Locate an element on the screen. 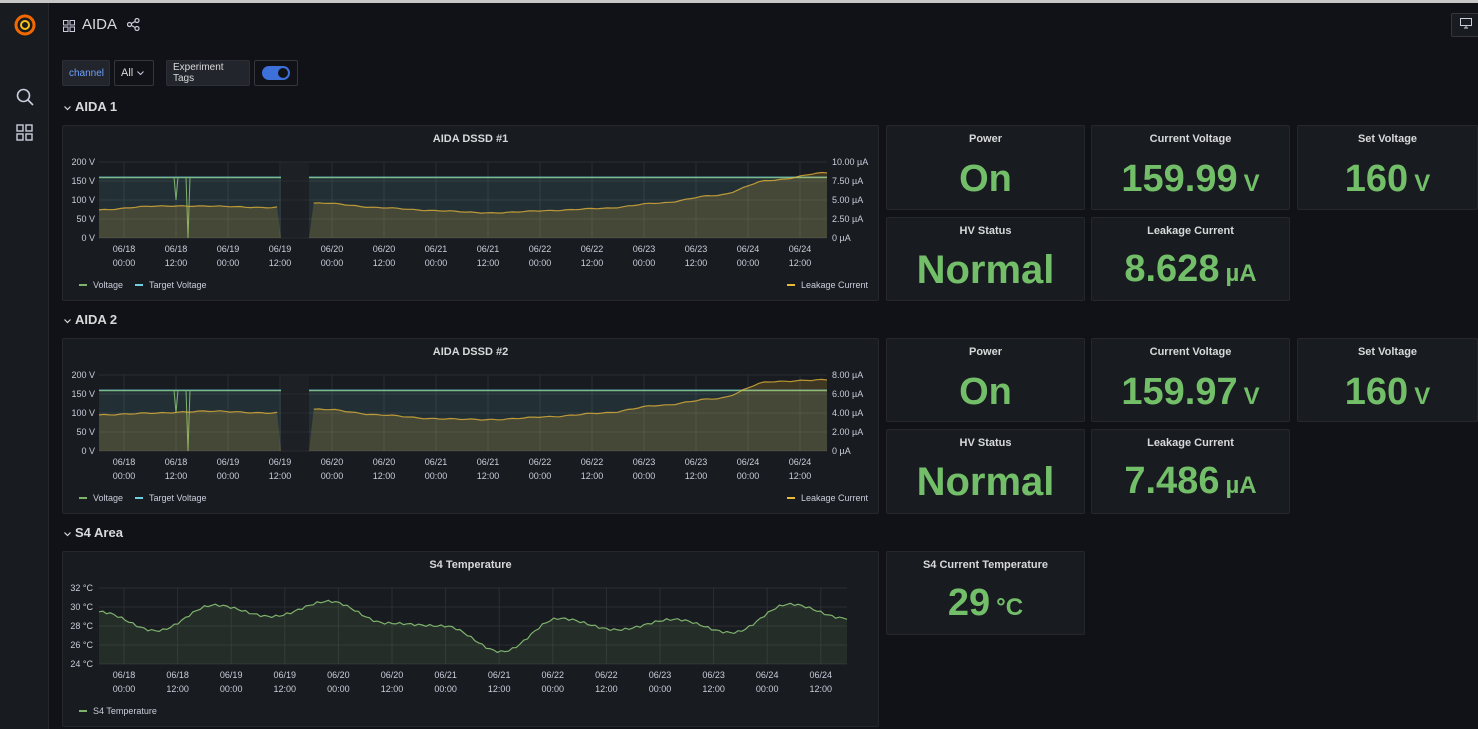 This screenshot has height=729, width=1478. y-tick-label: 30 °C is located at coordinates (81, 607).